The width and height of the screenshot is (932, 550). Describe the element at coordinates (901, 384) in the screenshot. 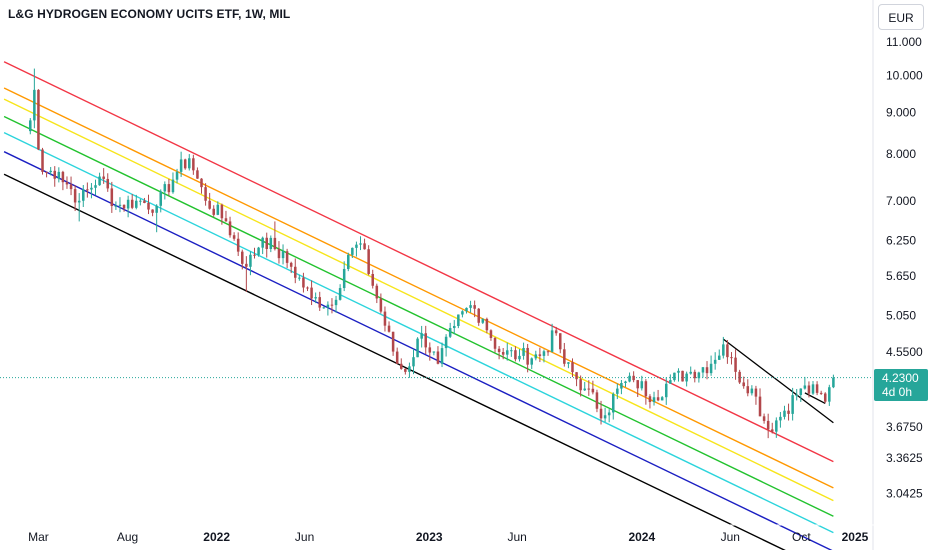

I see `last-price-badge: 4.2300 4d 0h` at that location.